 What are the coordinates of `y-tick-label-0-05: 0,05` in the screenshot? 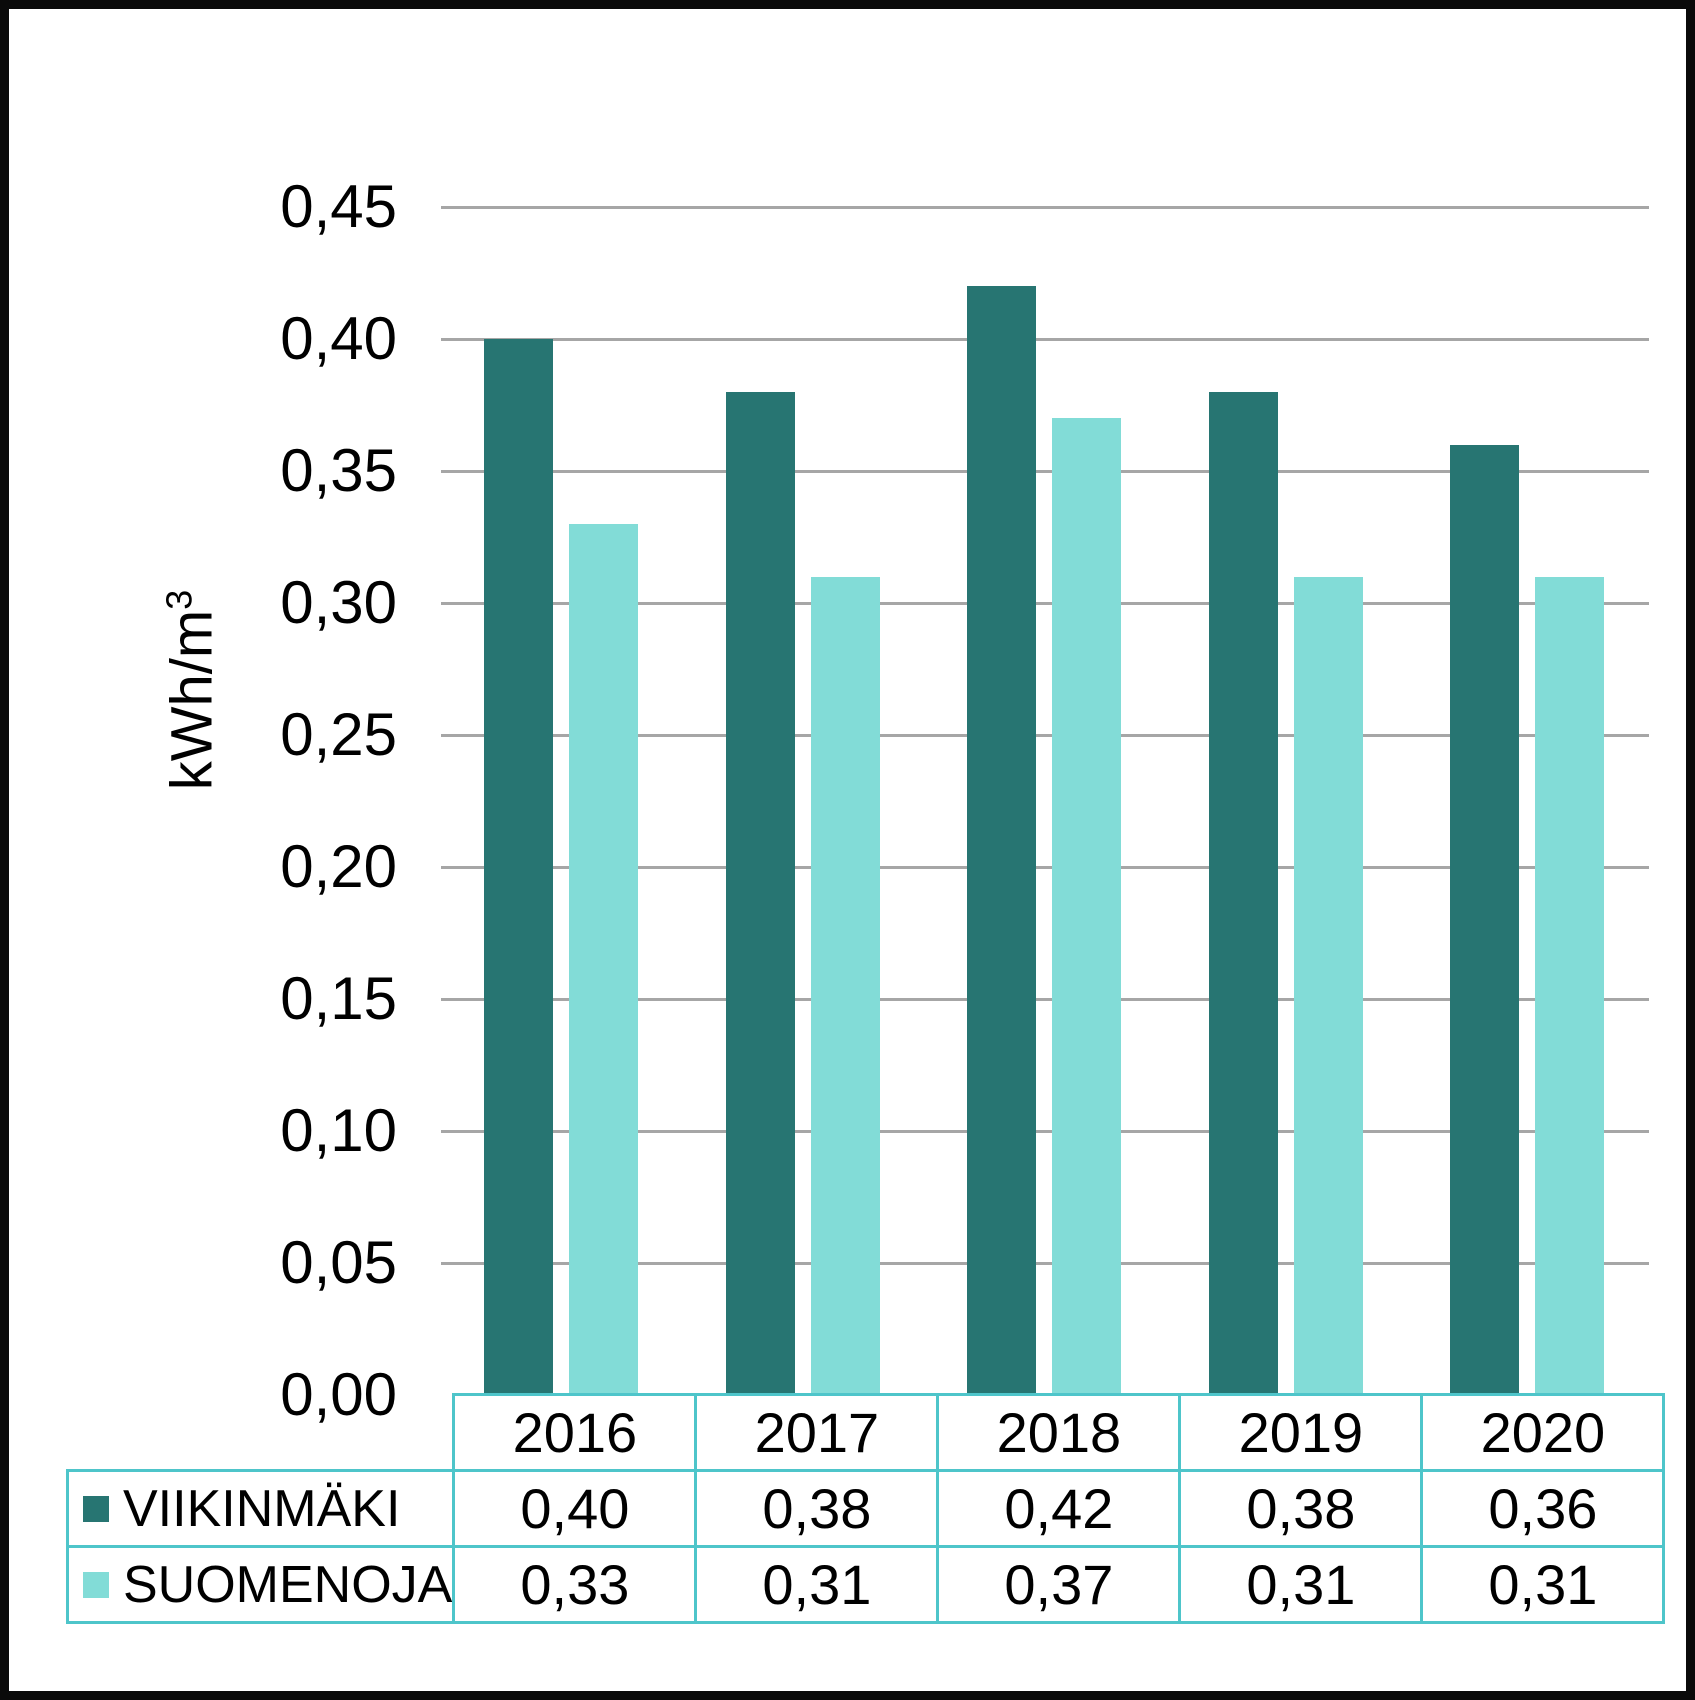 It's located at (338, 1262).